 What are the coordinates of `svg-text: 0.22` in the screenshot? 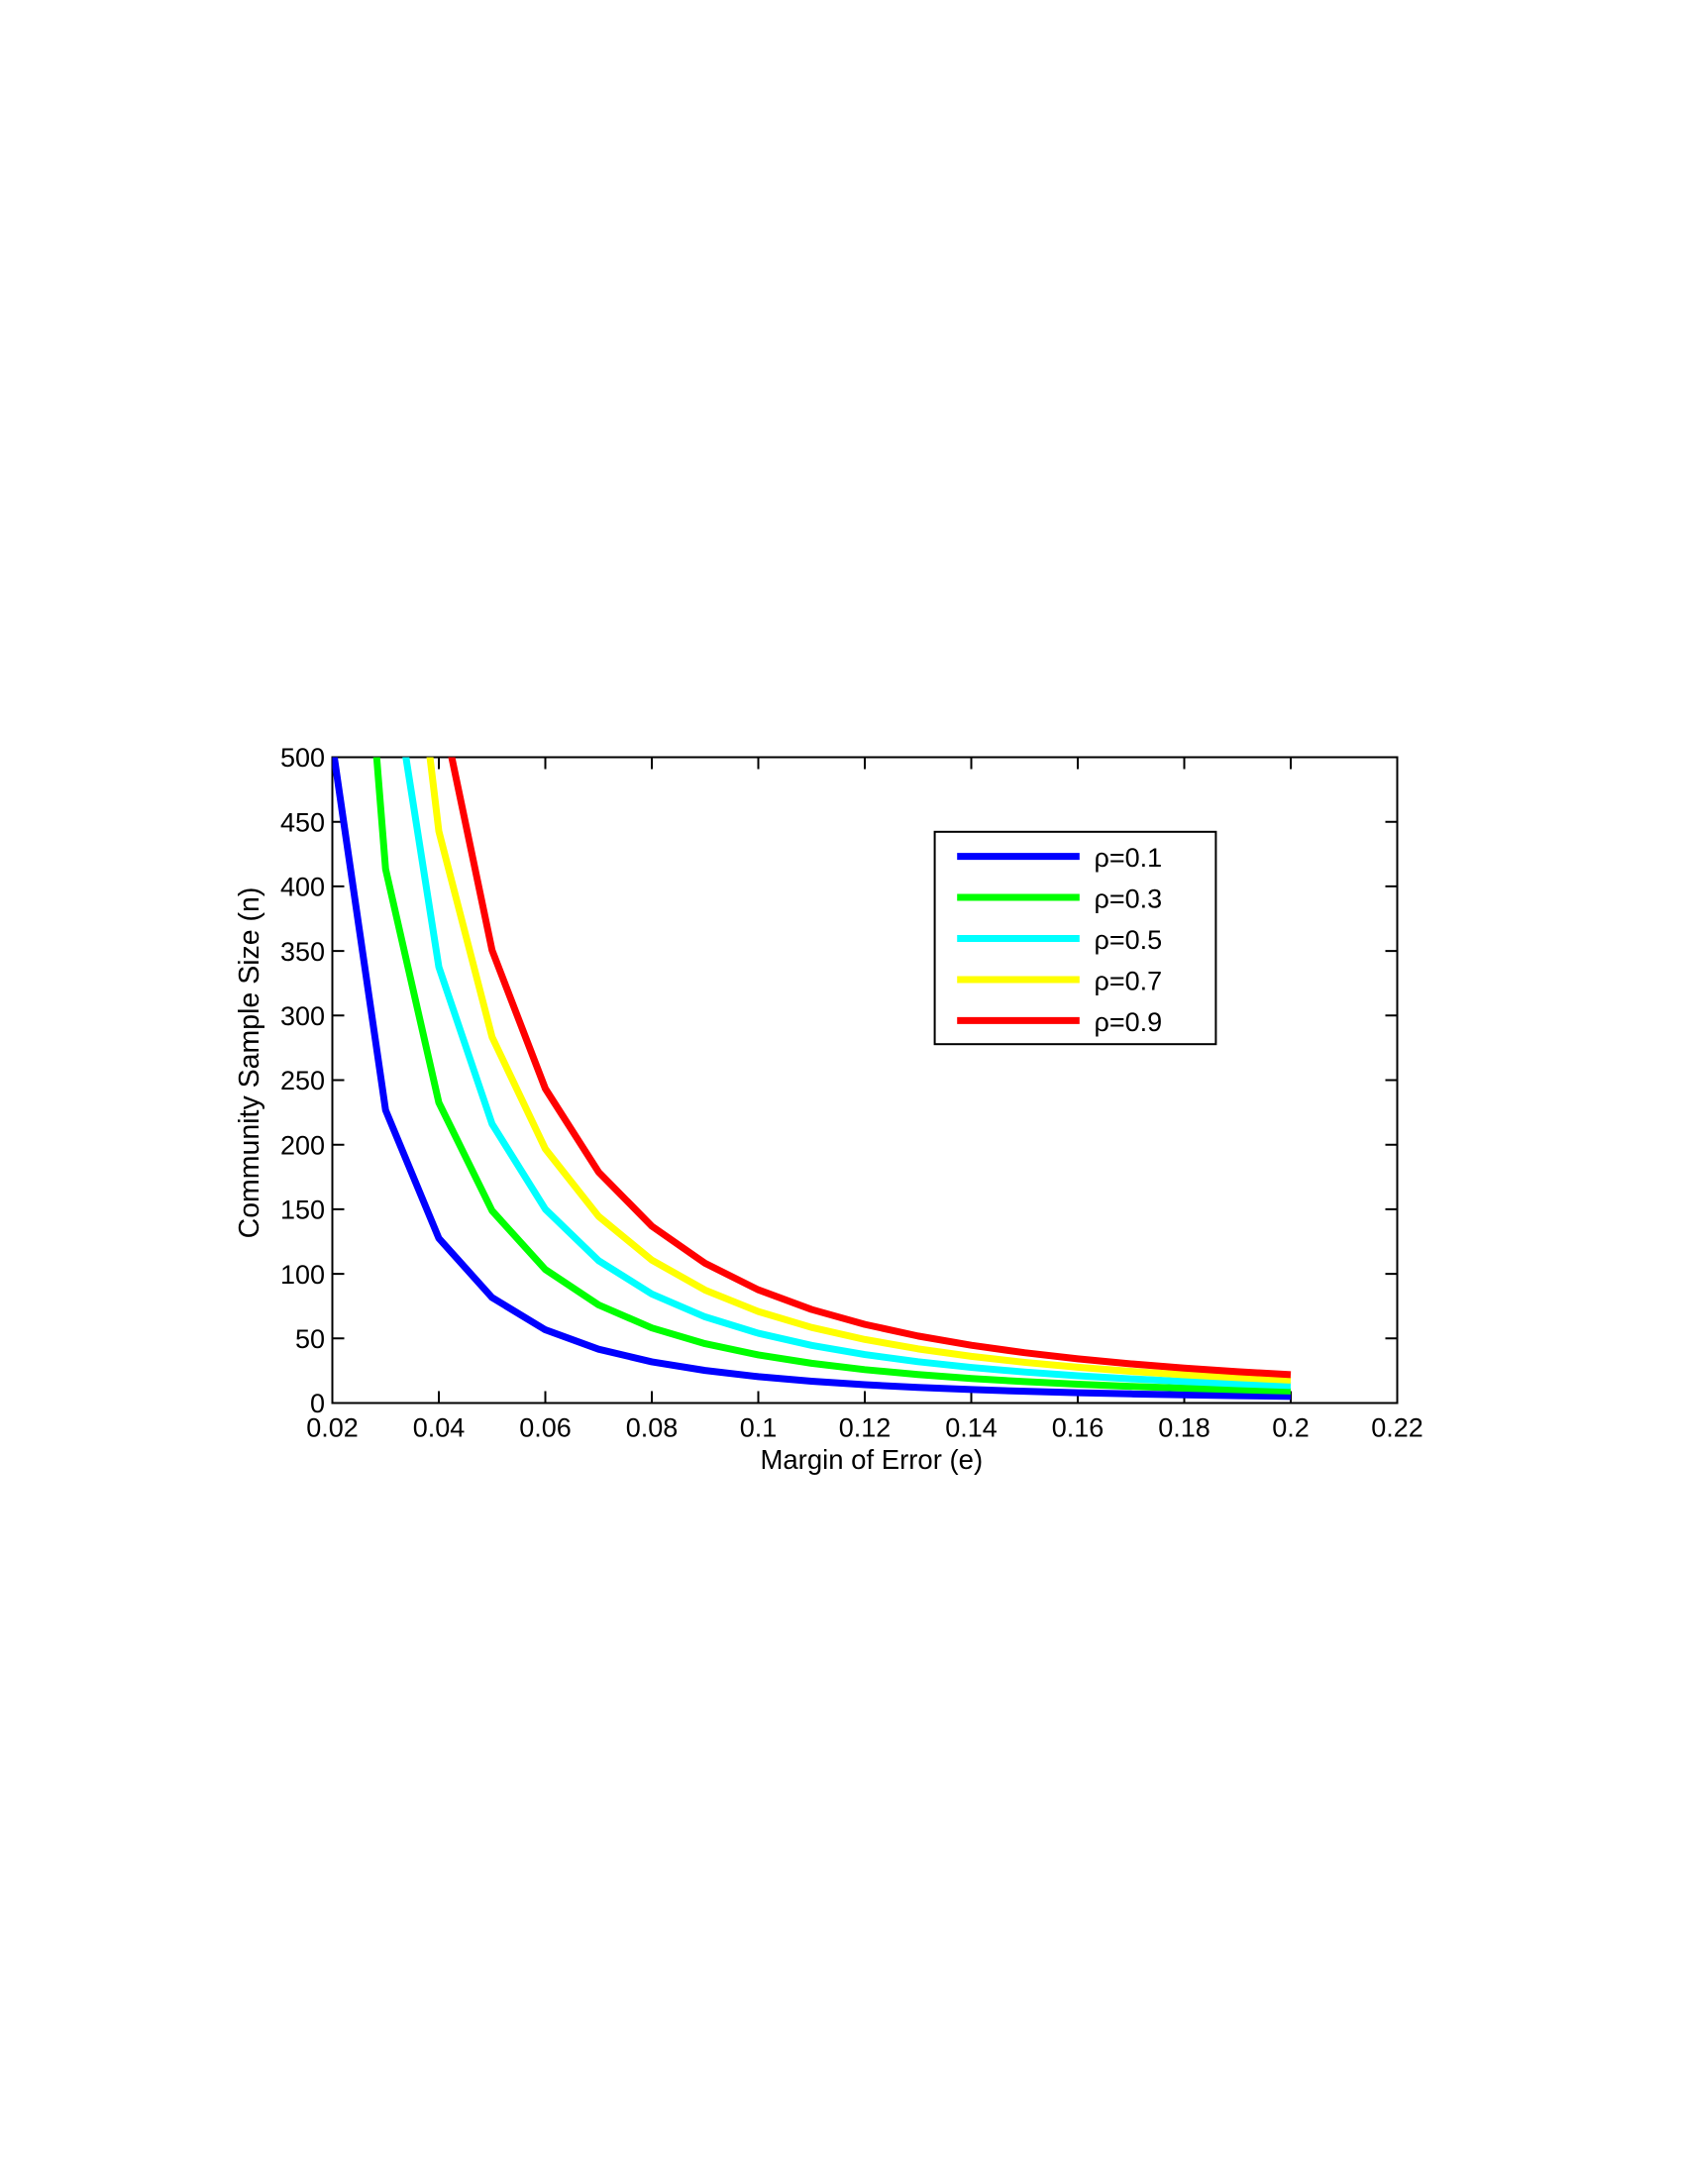 It's located at (1397, 1428).